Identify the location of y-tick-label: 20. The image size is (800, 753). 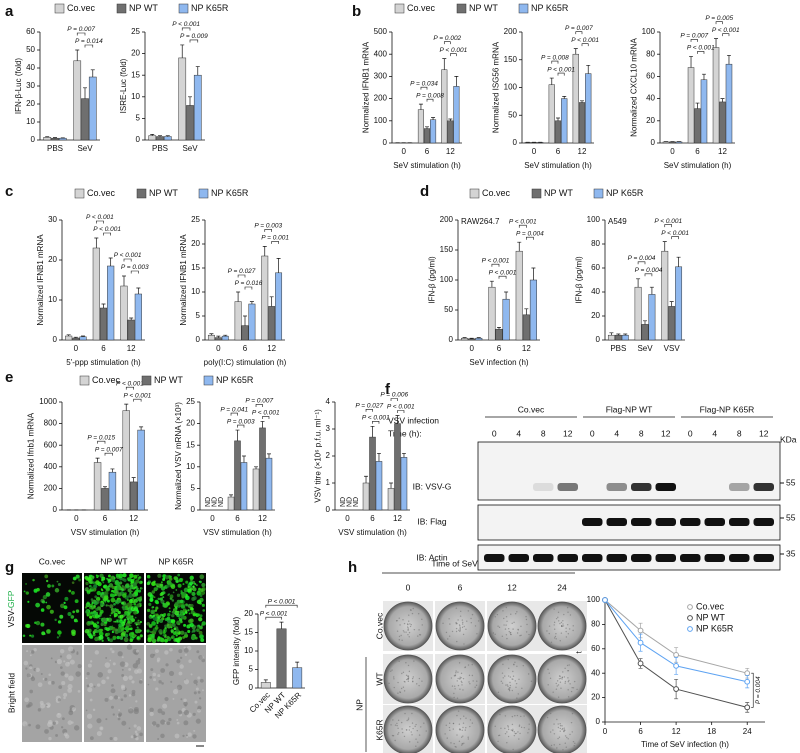
(650, 120).